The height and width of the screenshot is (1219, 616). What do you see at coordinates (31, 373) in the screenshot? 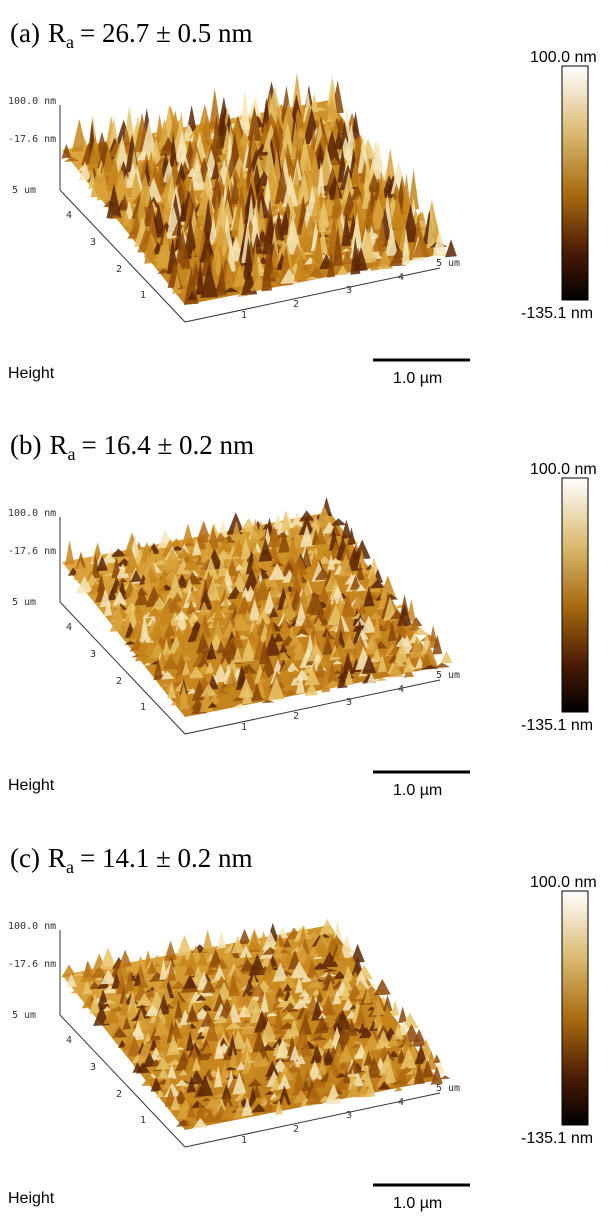
I see `channel-label: Height` at bounding box center [31, 373].